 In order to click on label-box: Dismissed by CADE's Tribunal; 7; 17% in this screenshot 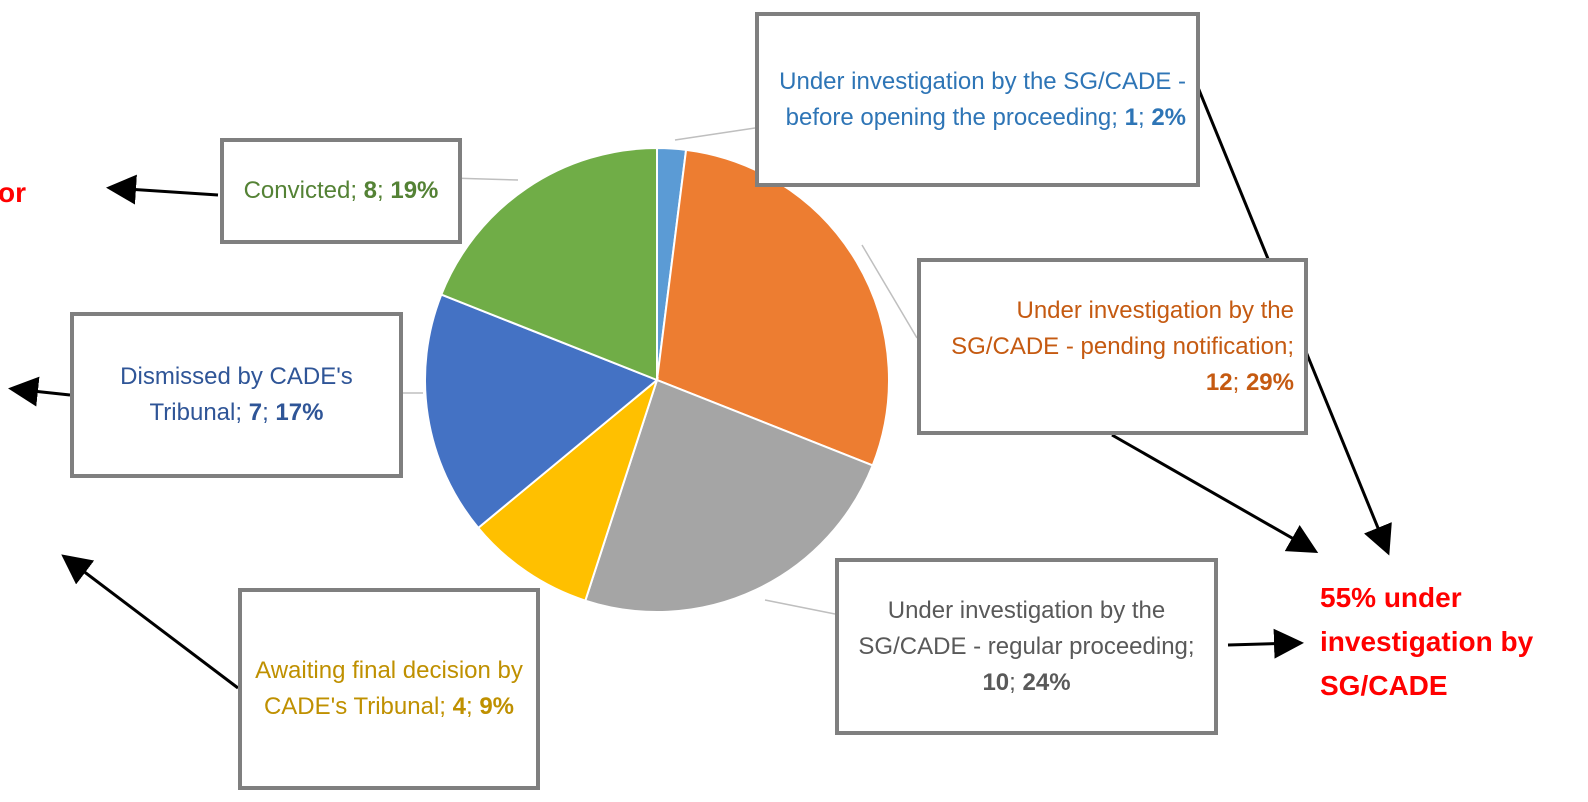, I will do `click(236, 395)`.